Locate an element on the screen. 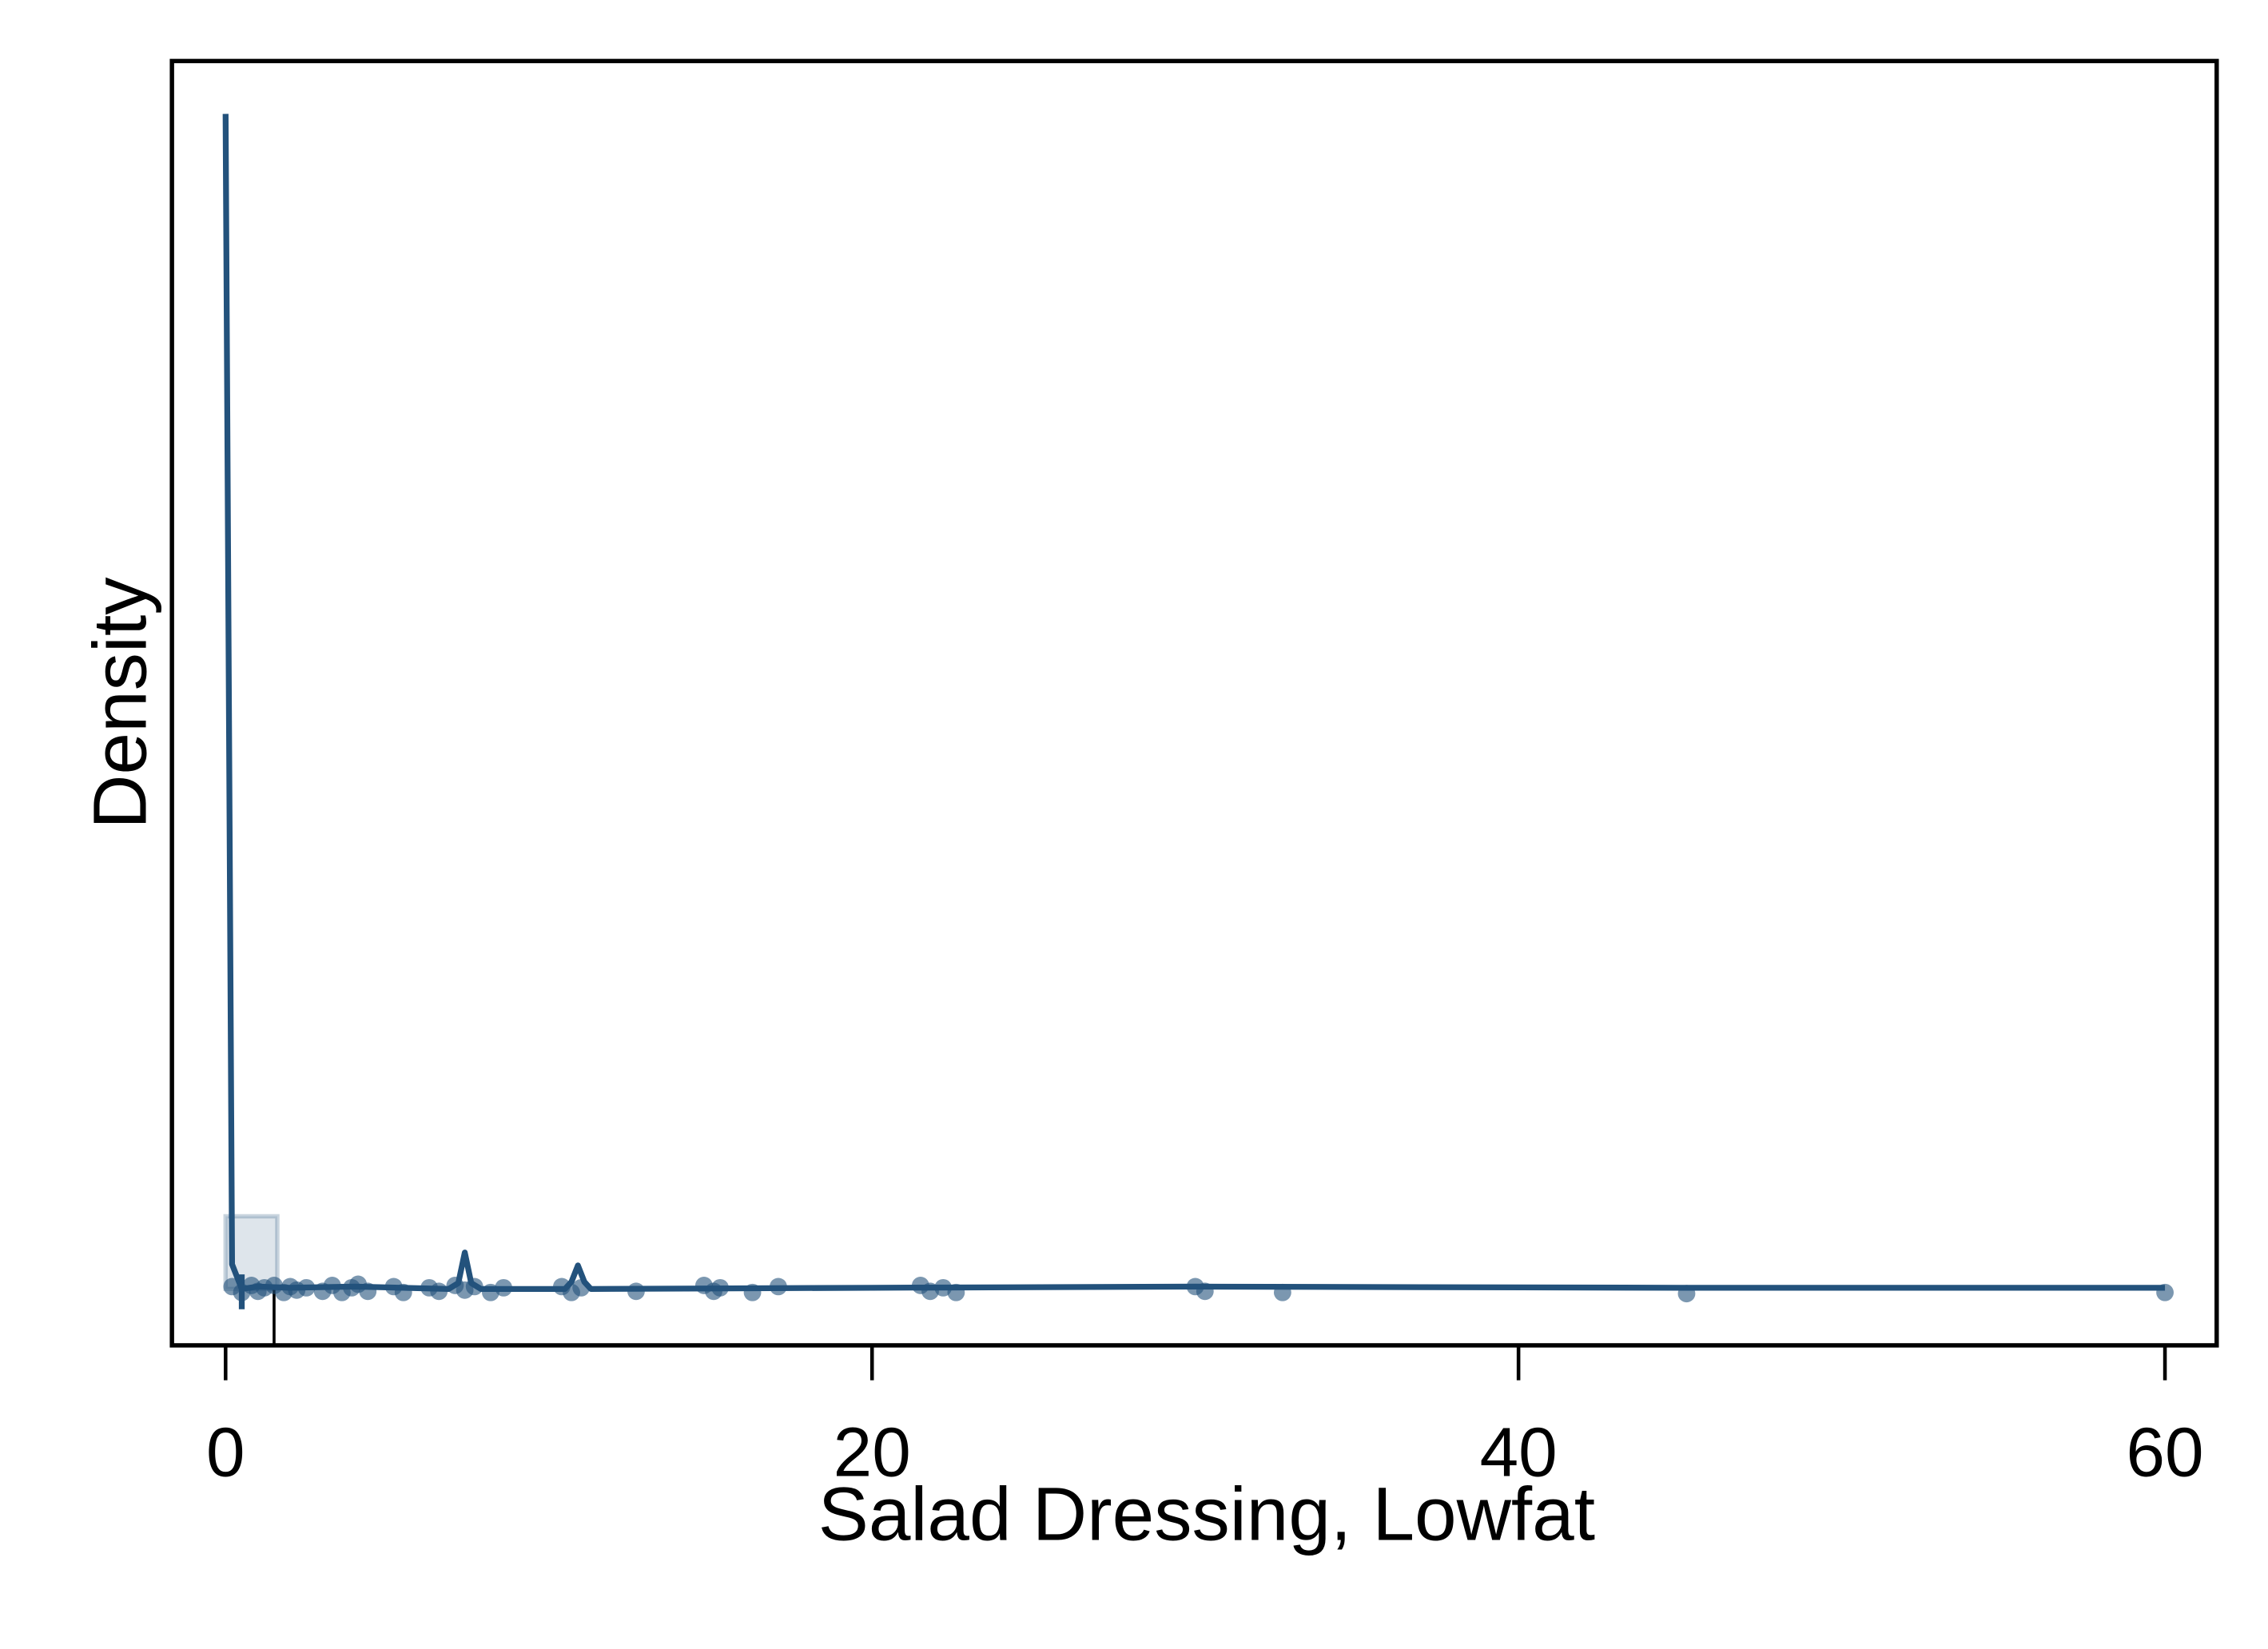  x-tick-label: 60 is located at coordinates (2165, 1453).